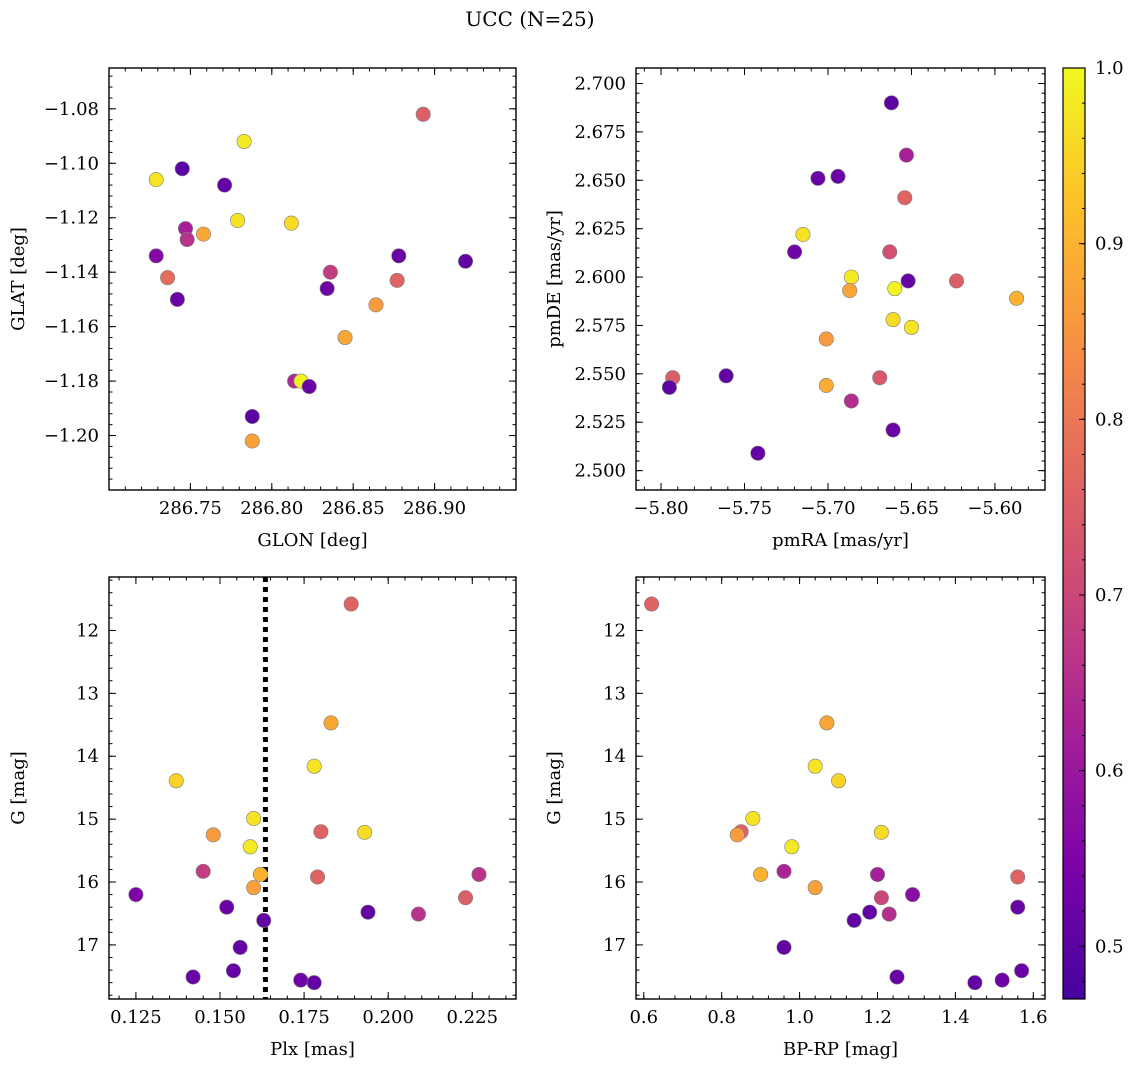 The width and height of the screenshot is (1136, 1067). I want to click on colorbar-tick-label: 0.8, so click(1109, 419).